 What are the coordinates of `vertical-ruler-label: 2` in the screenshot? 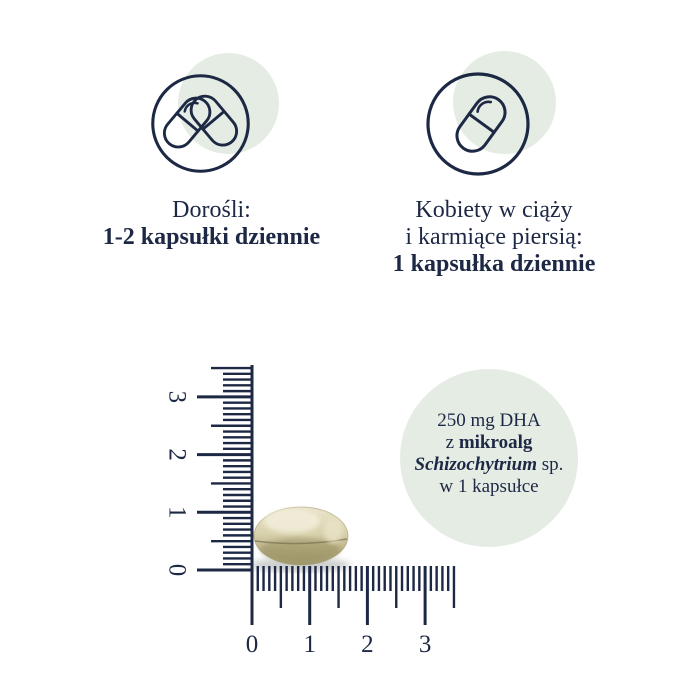 It's located at (177, 454).